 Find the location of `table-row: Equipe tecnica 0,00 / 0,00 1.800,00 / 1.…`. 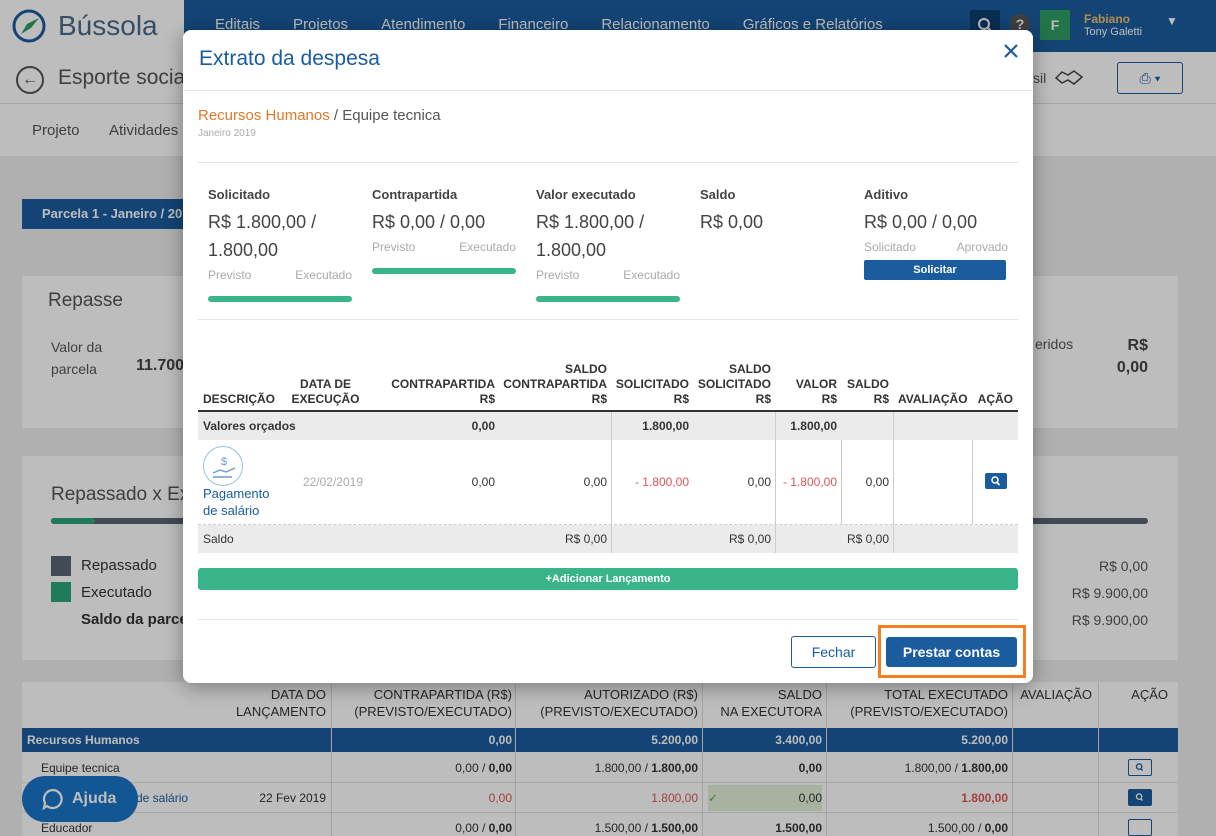

table-row: Equipe tecnica 0,00 / 0,00 1.800,00 / 1.… is located at coordinates (600, 768).